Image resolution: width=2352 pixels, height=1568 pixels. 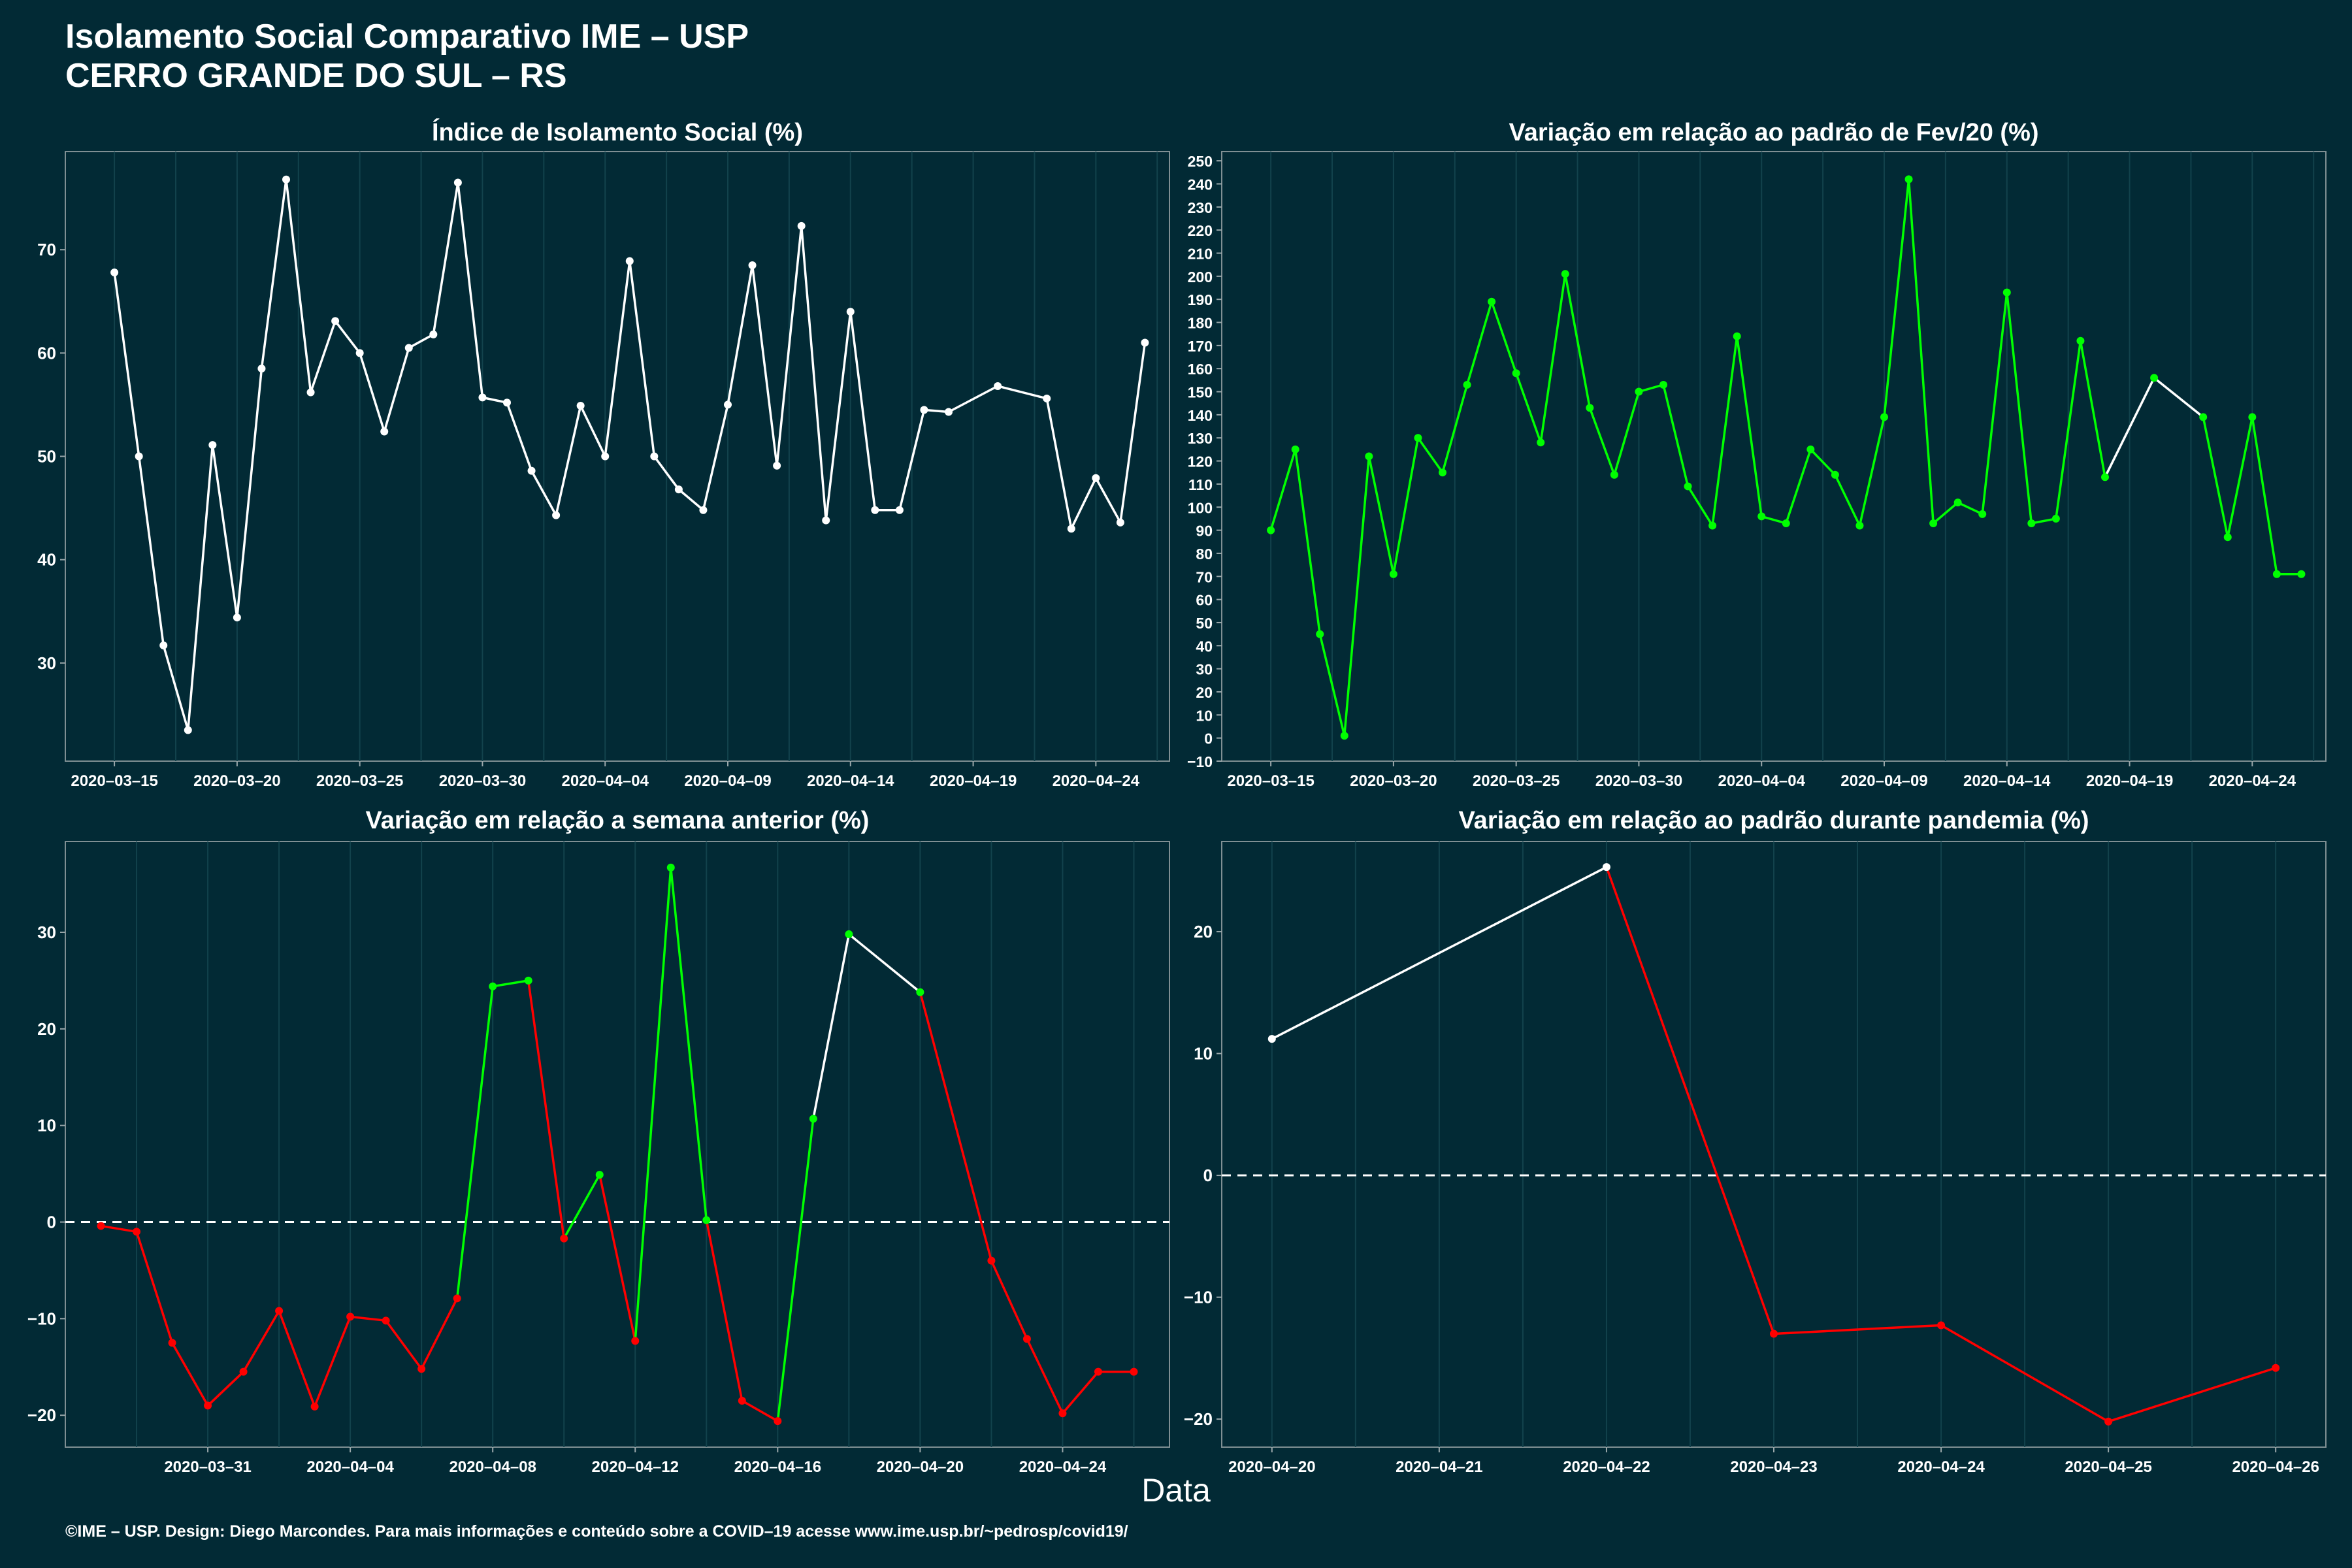 I want to click on x-tick-label: 2020–04–20, so click(x=1271, y=1467).